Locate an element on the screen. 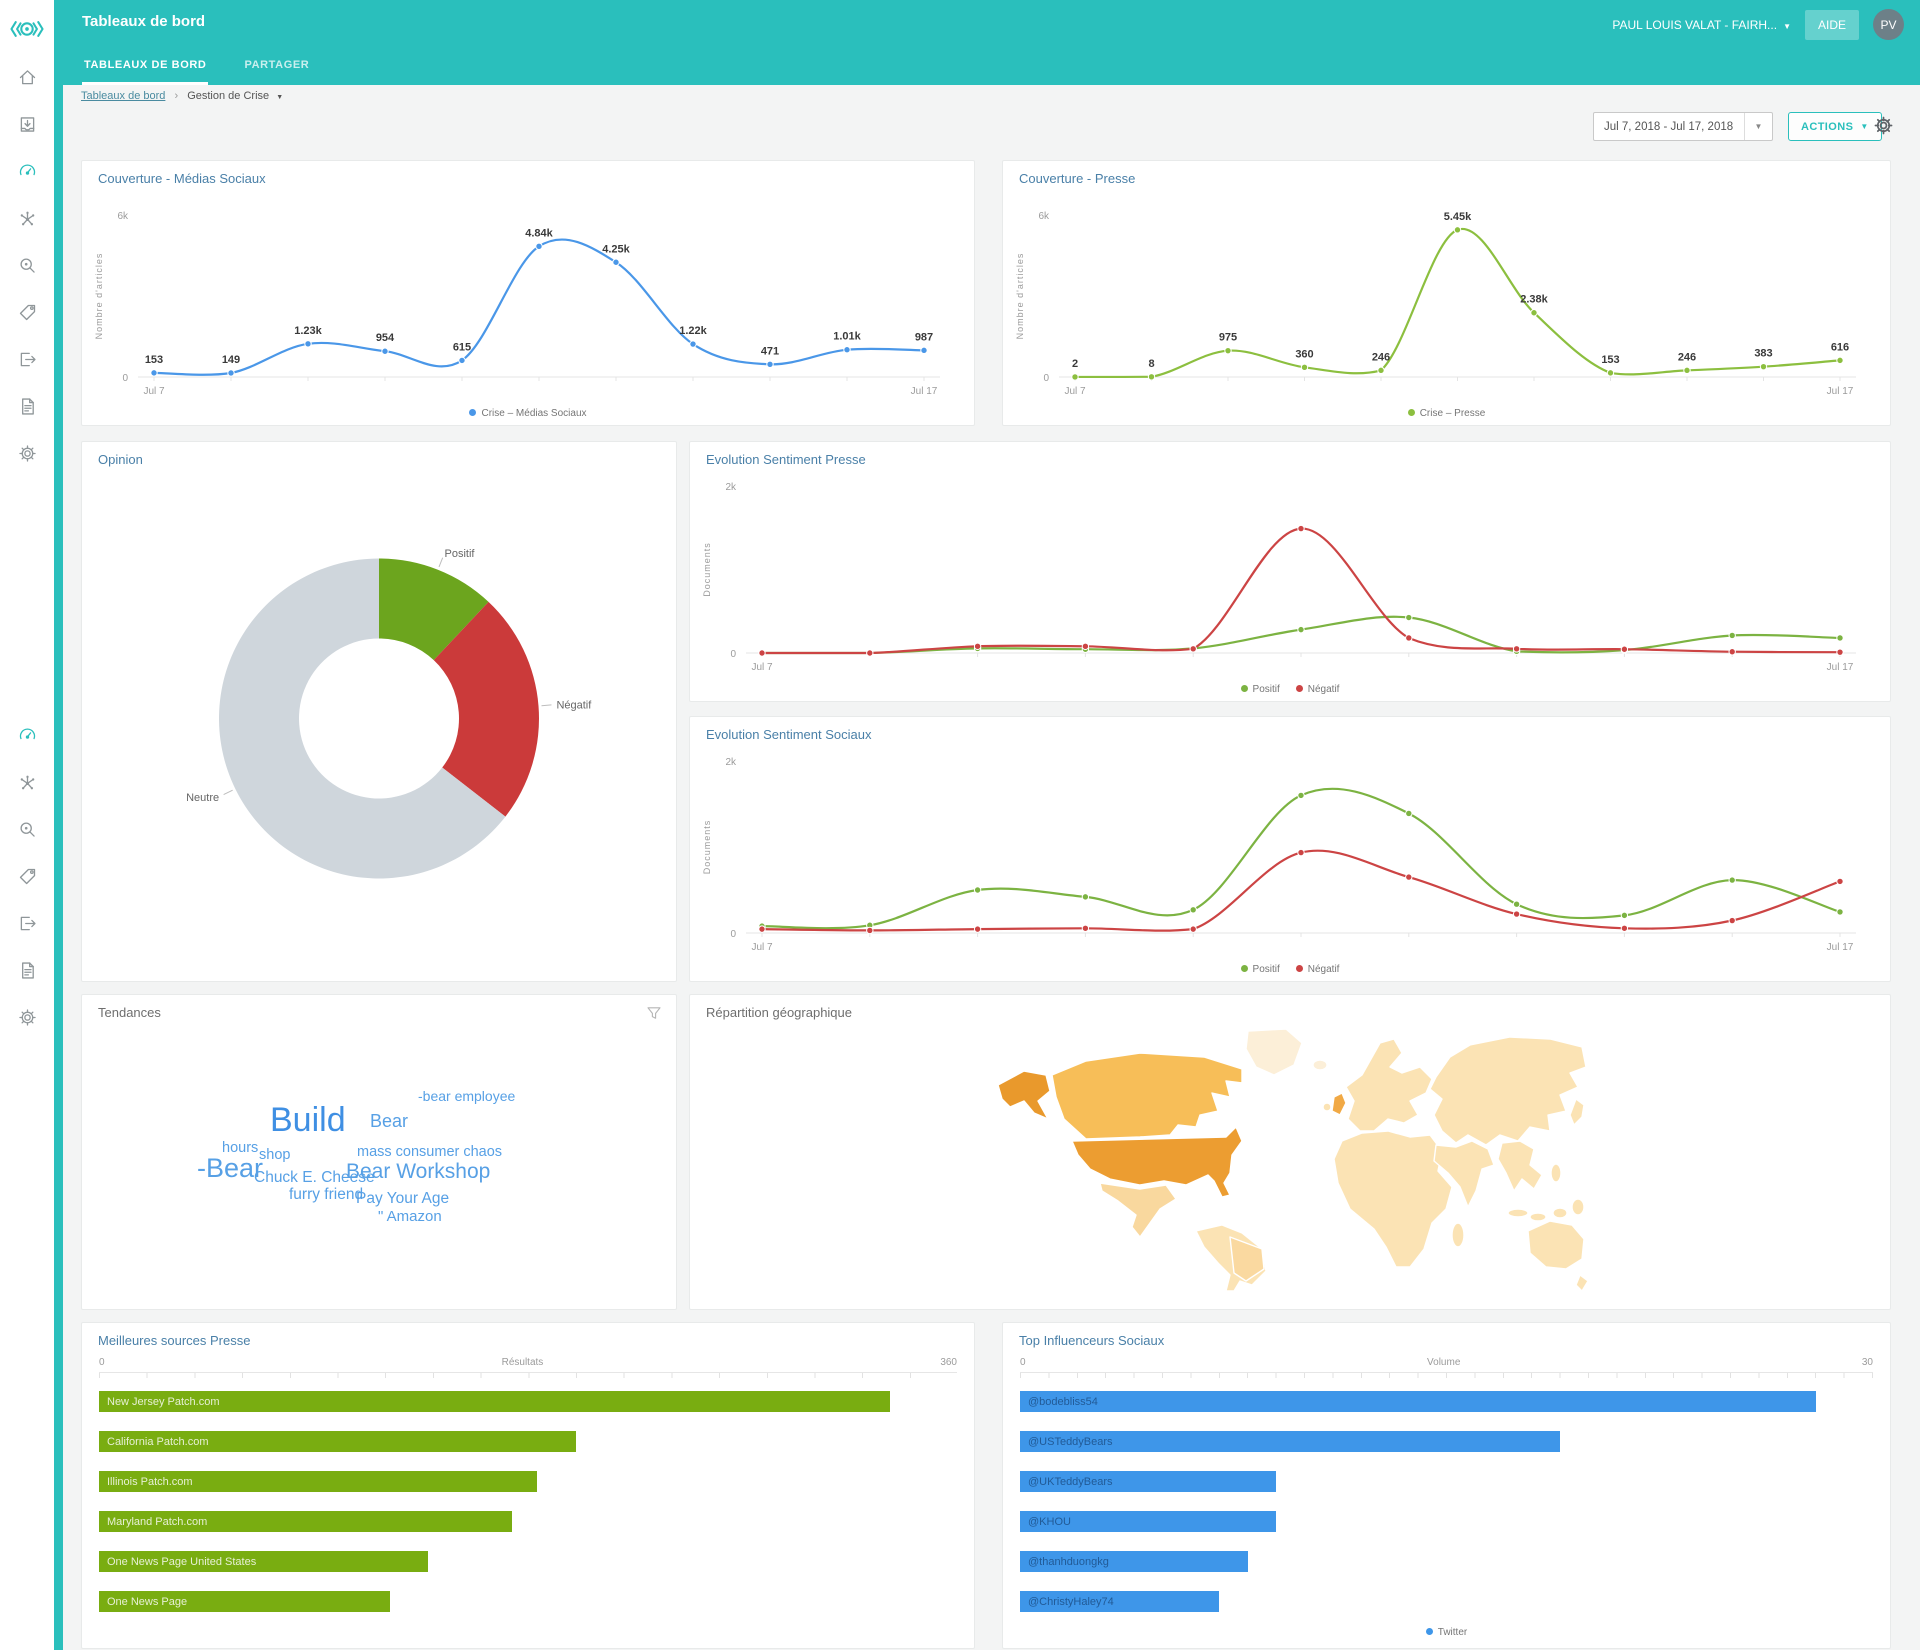 The image size is (1920, 1650). svg-text: 2 is located at coordinates (1075, 364).